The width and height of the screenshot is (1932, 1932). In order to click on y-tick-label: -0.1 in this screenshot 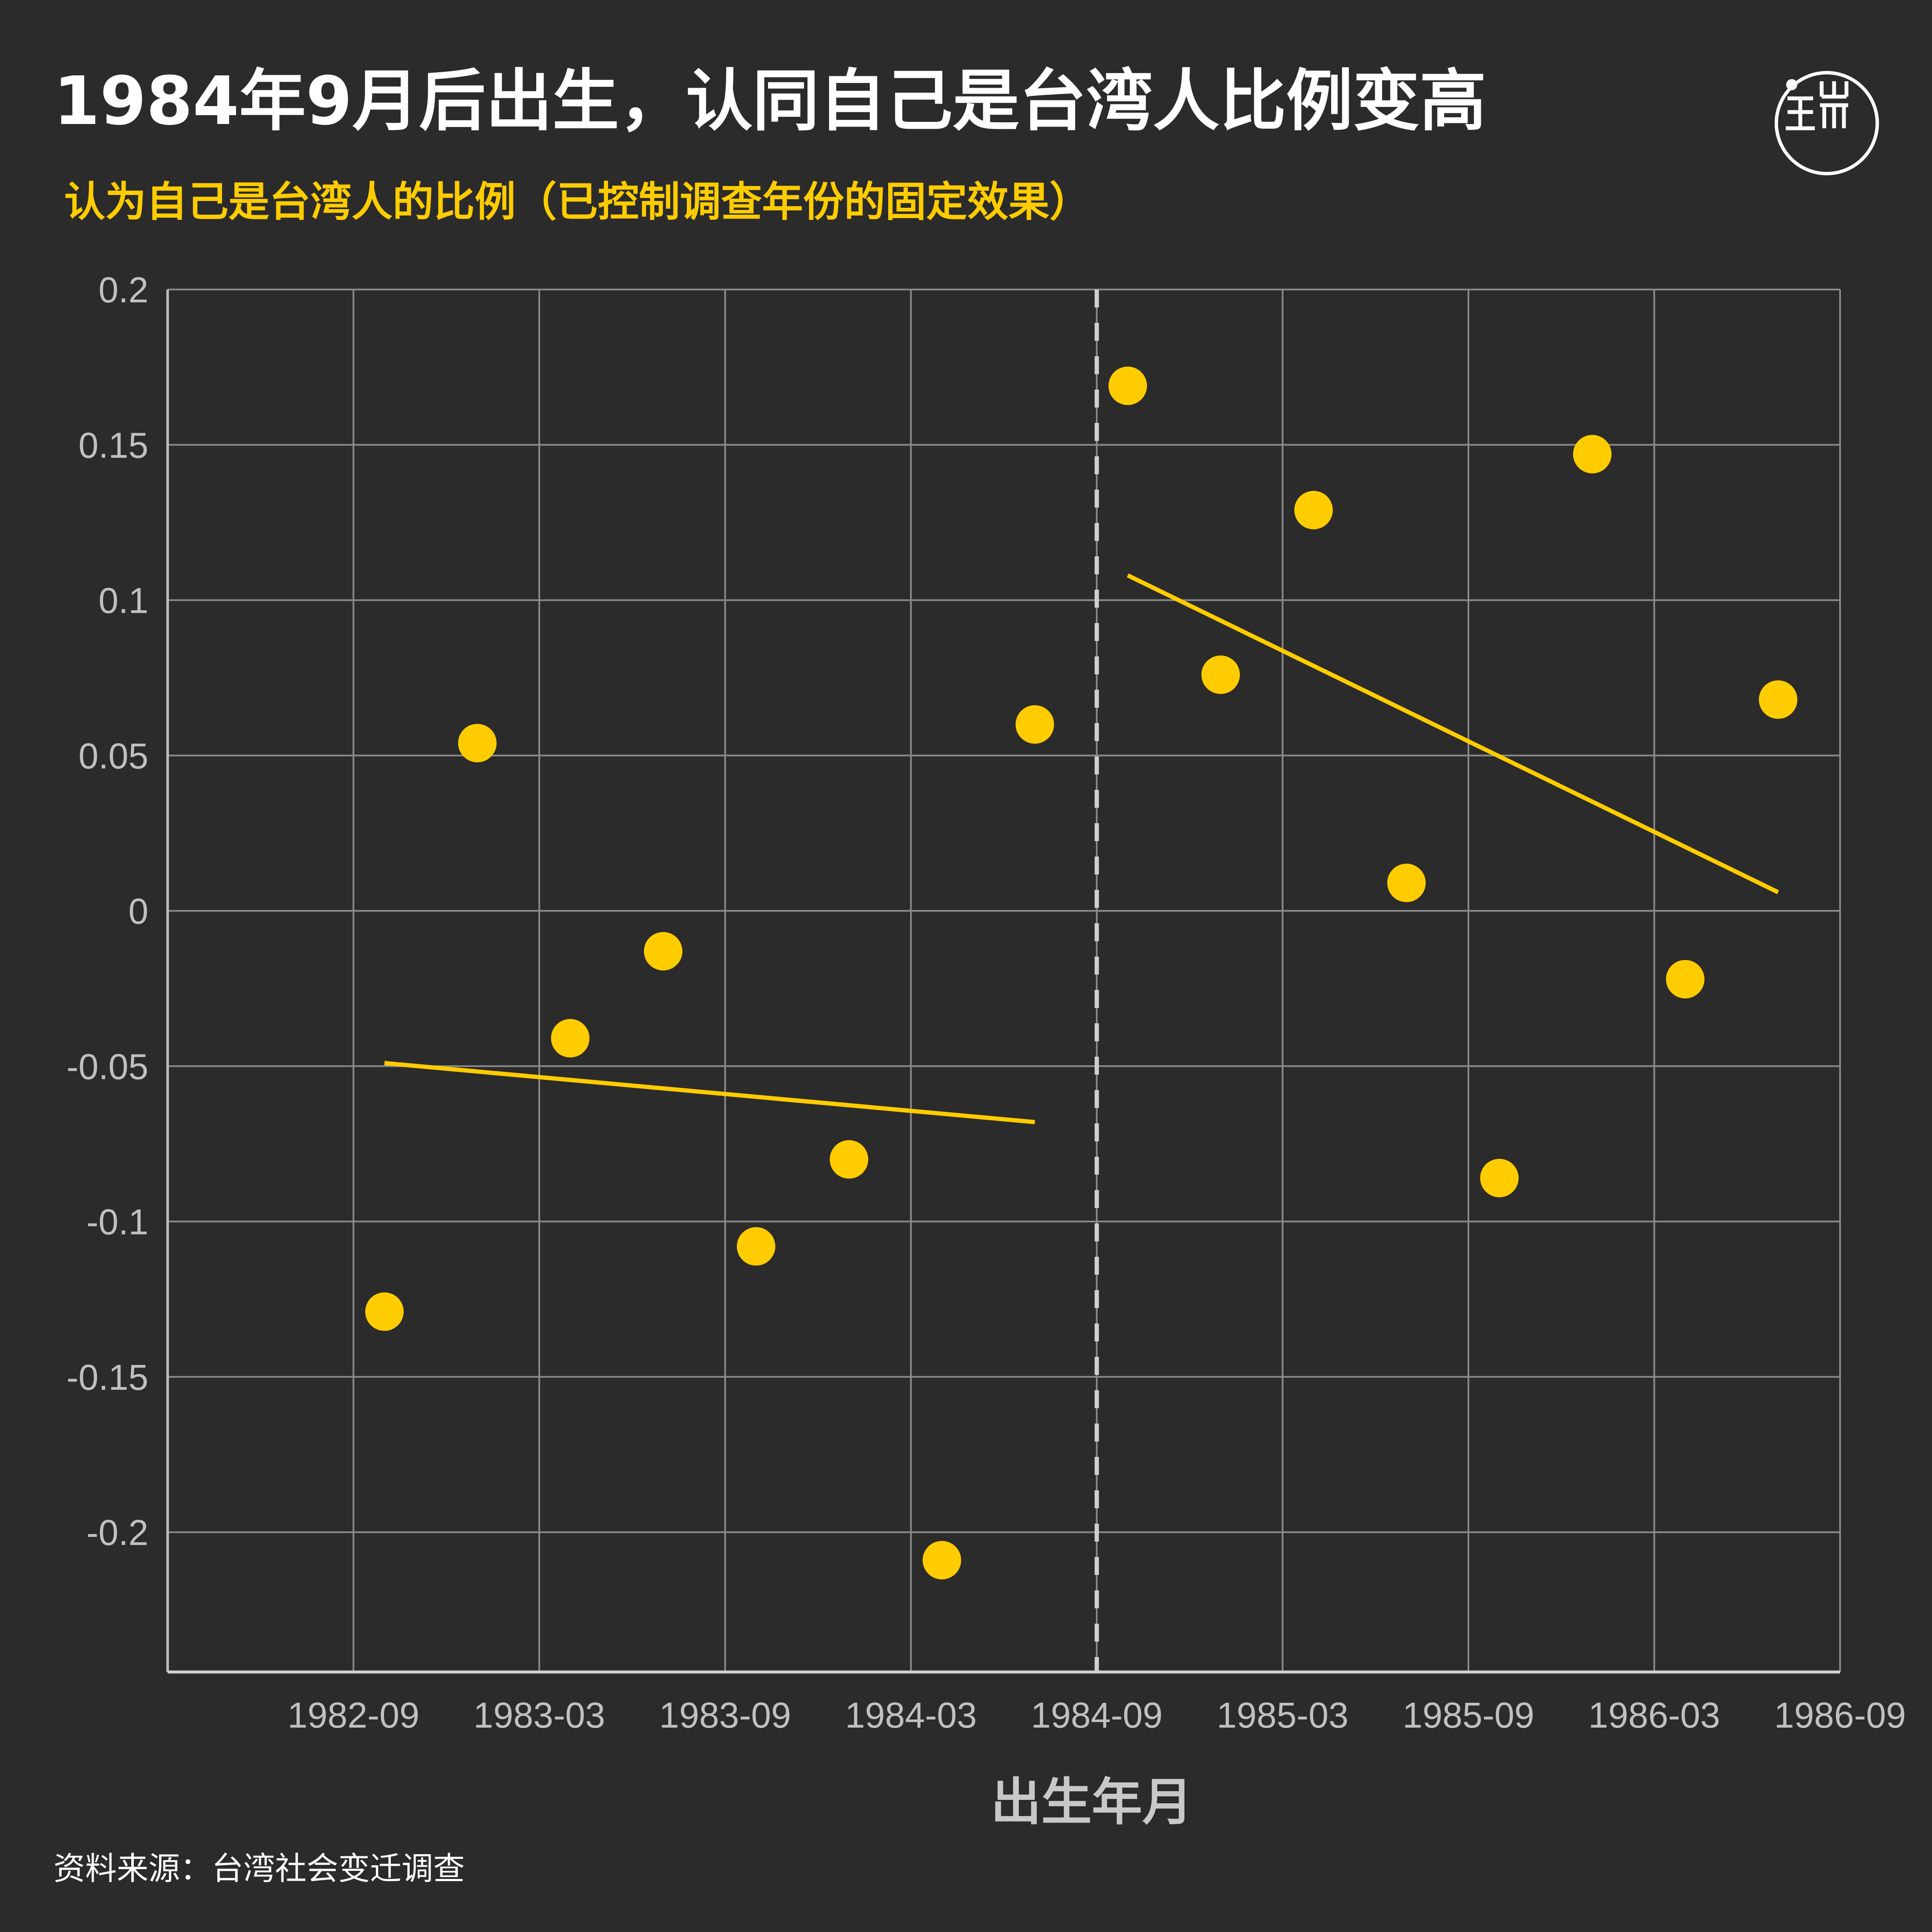, I will do `click(117, 1222)`.